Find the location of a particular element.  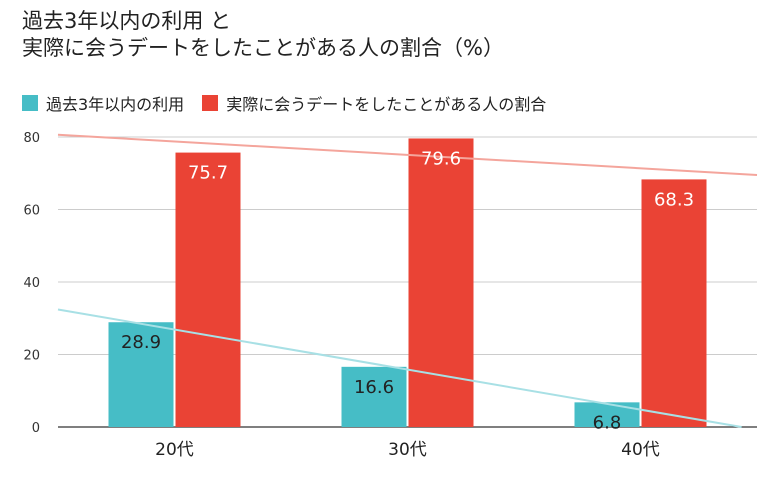

y-tick-label-80: 80 is located at coordinates (31, 138).